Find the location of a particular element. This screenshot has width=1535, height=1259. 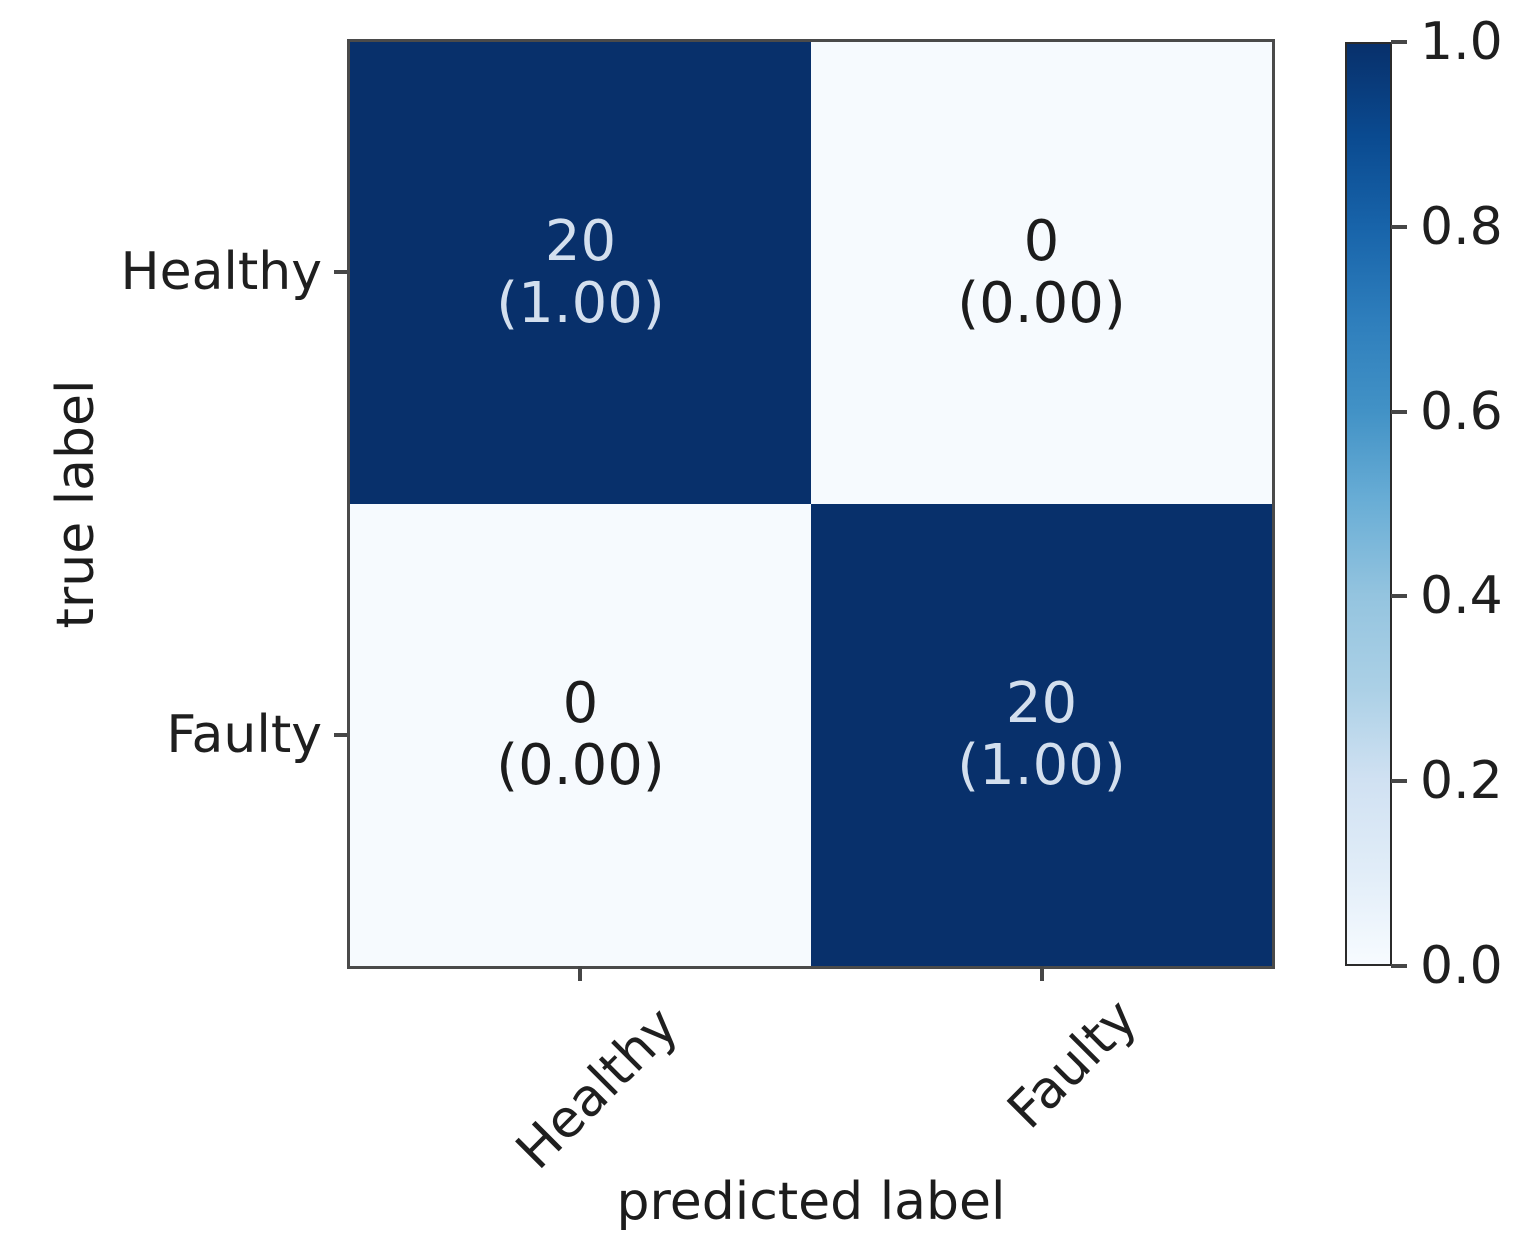

ytick-mark-healthy is located at coordinates (341, 272).